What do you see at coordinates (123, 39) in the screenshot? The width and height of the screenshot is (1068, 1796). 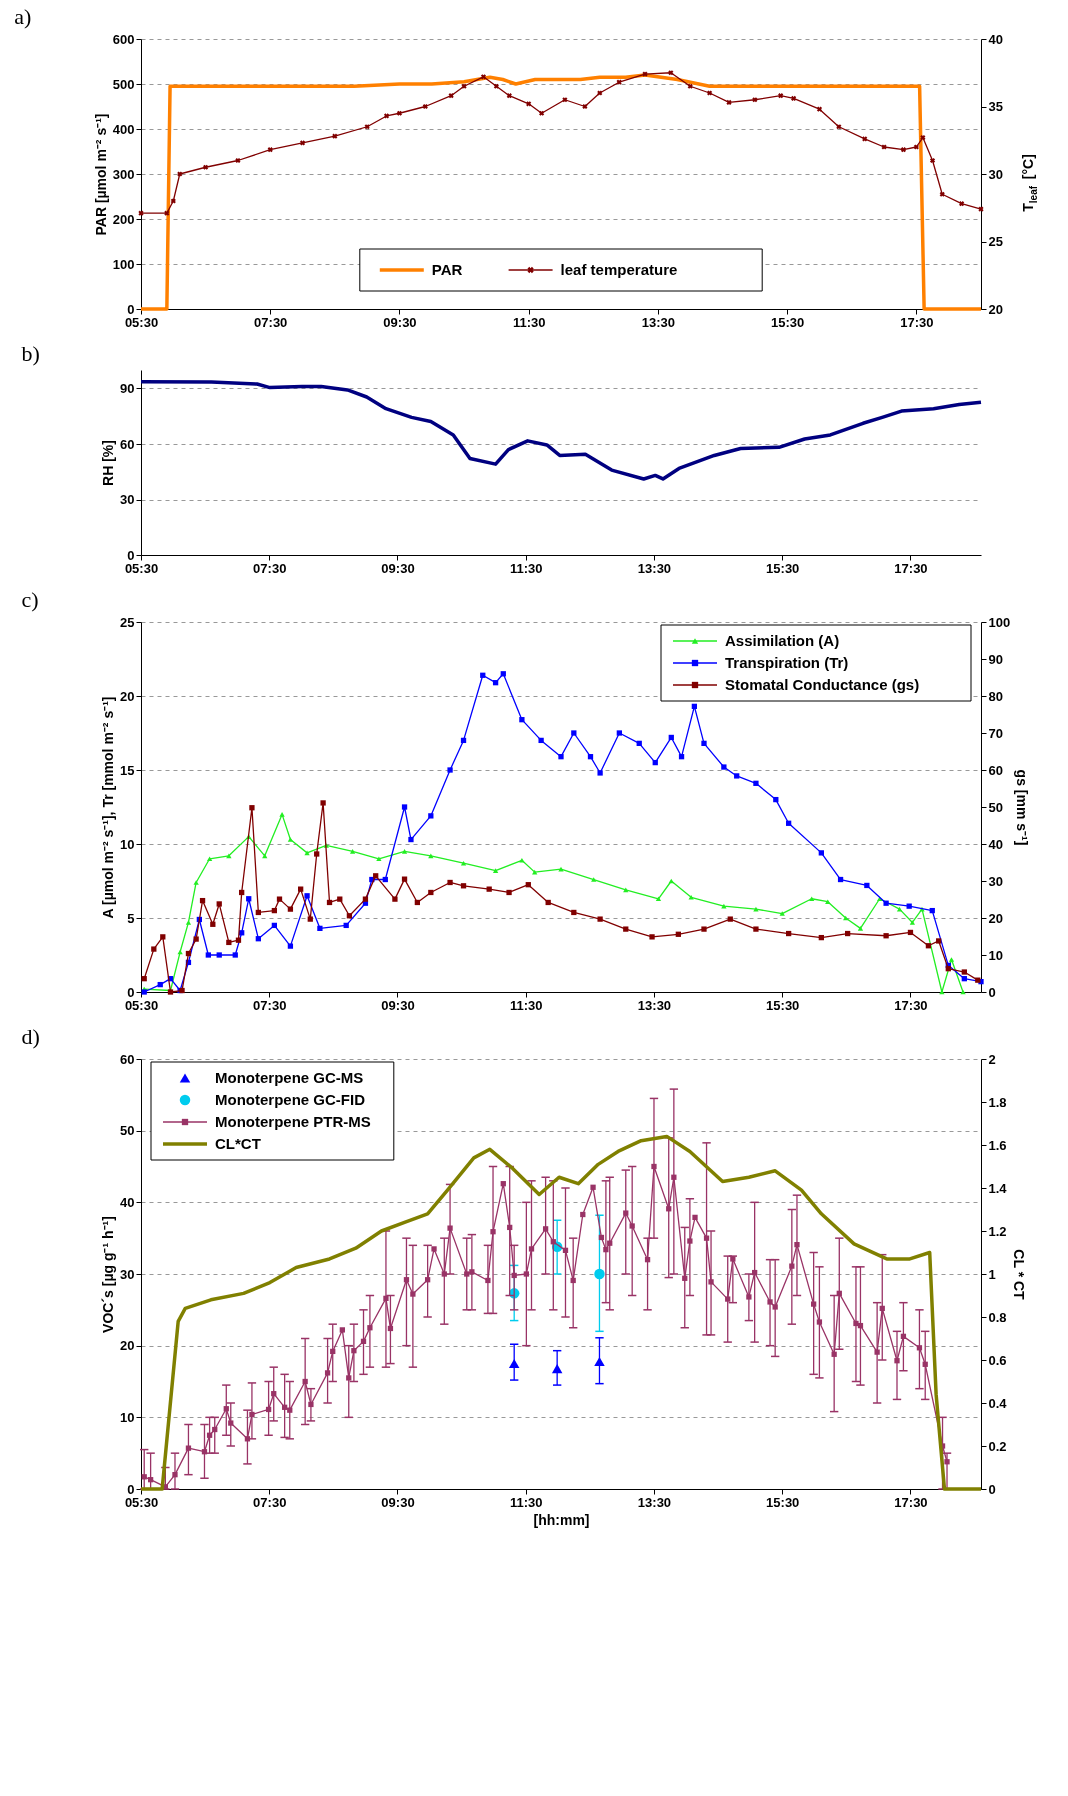 I see `y-tick-label: 600` at bounding box center [123, 39].